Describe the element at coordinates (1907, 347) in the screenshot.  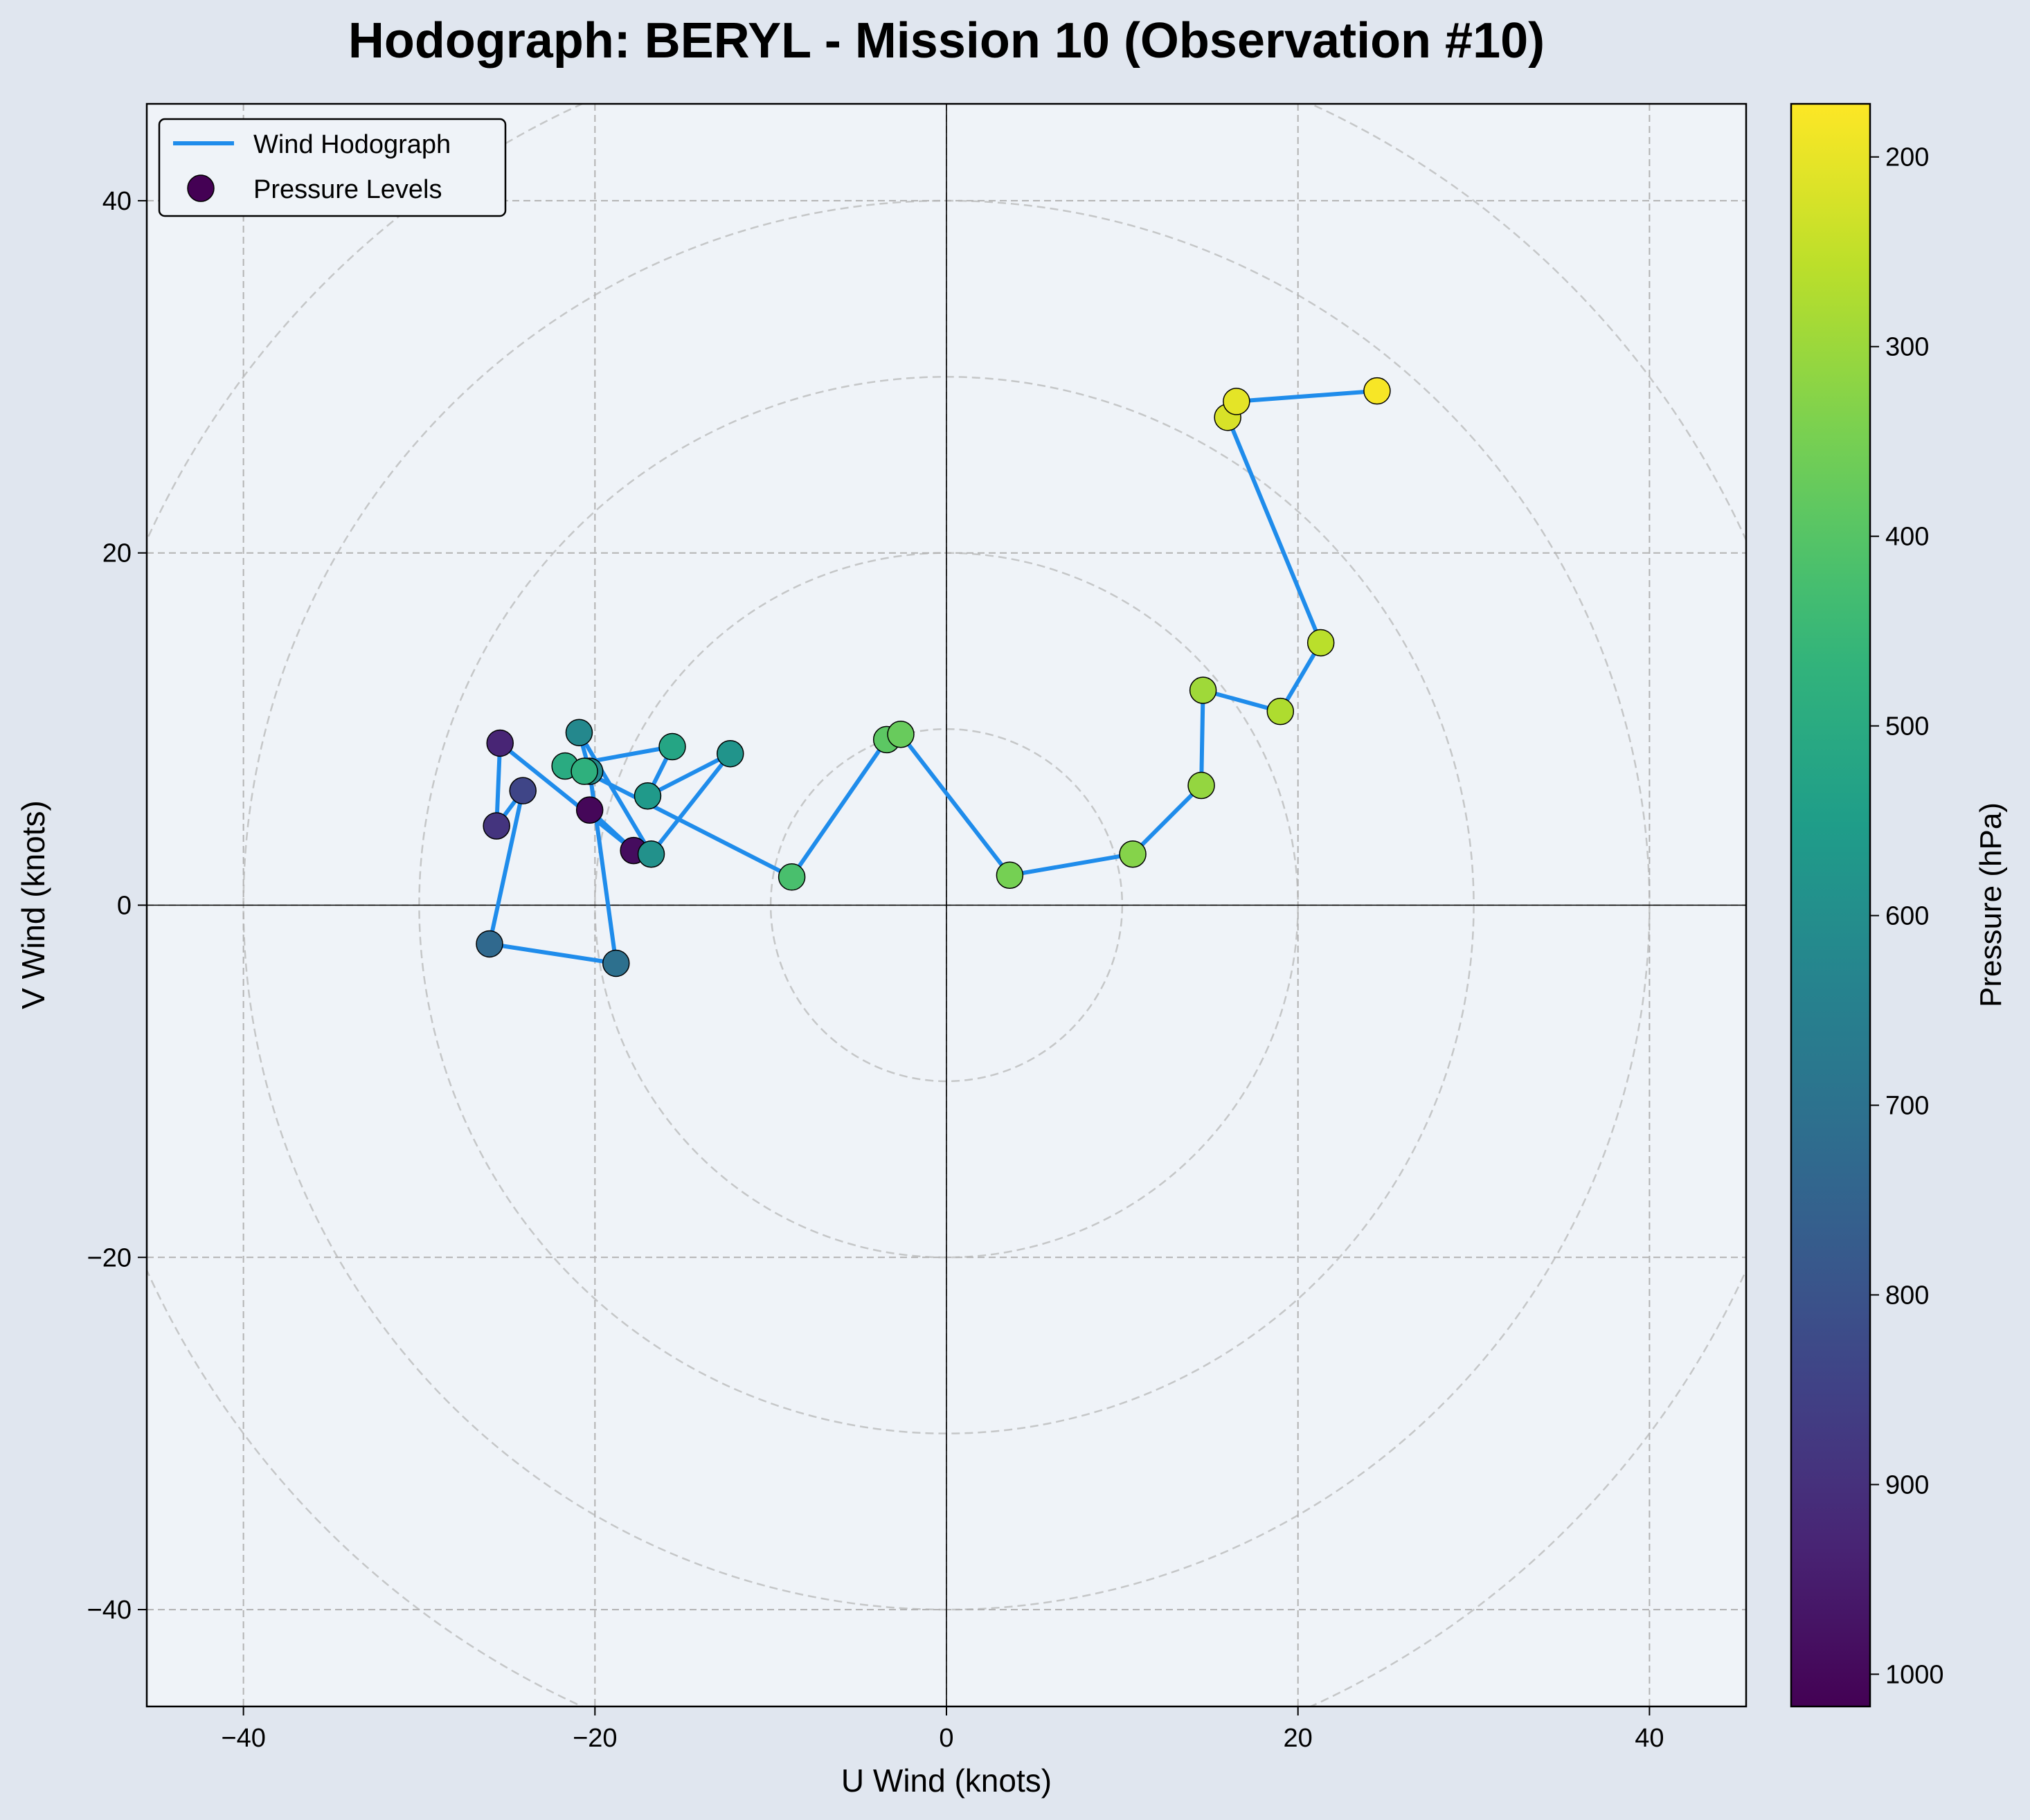
I see `colorbar-tick-label: 300` at that location.